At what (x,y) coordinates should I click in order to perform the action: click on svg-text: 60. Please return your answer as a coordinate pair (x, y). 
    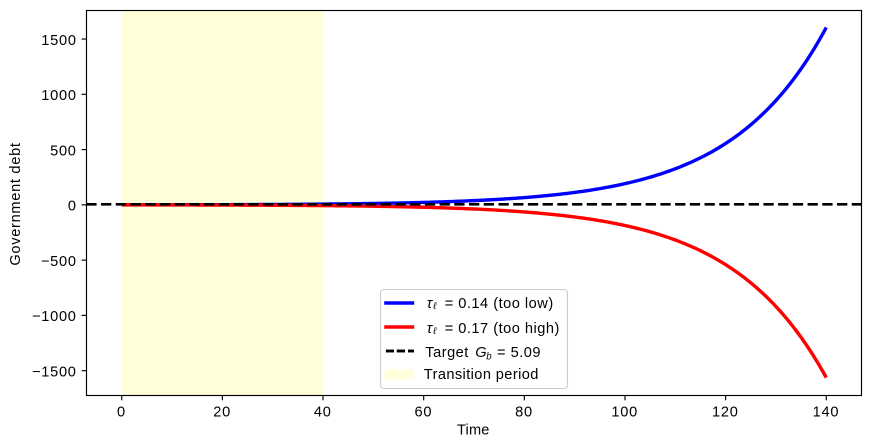
    Looking at the image, I should click on (424, 412).